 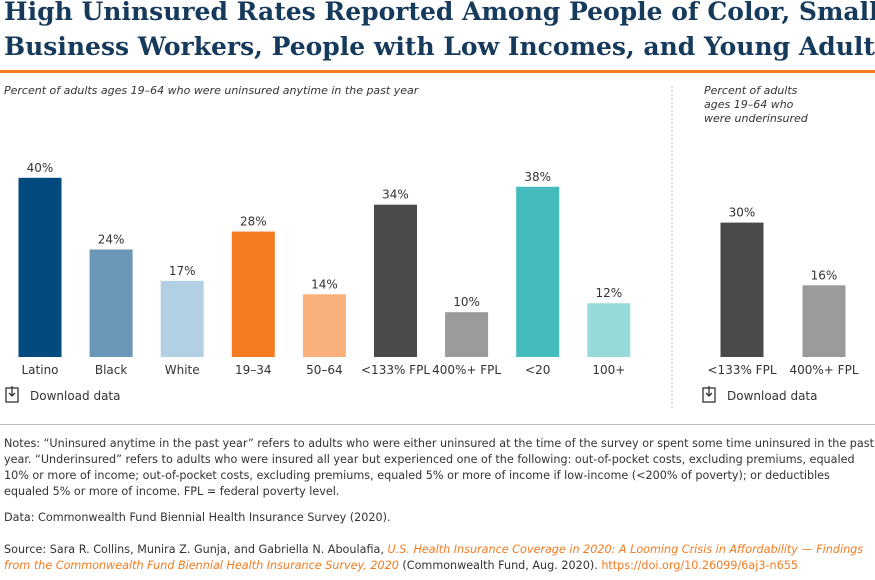 What do you see at coordinates (39, 370) in the screenshot?
I see `x-tick-label: Latino` at bounding box center [39, 370].